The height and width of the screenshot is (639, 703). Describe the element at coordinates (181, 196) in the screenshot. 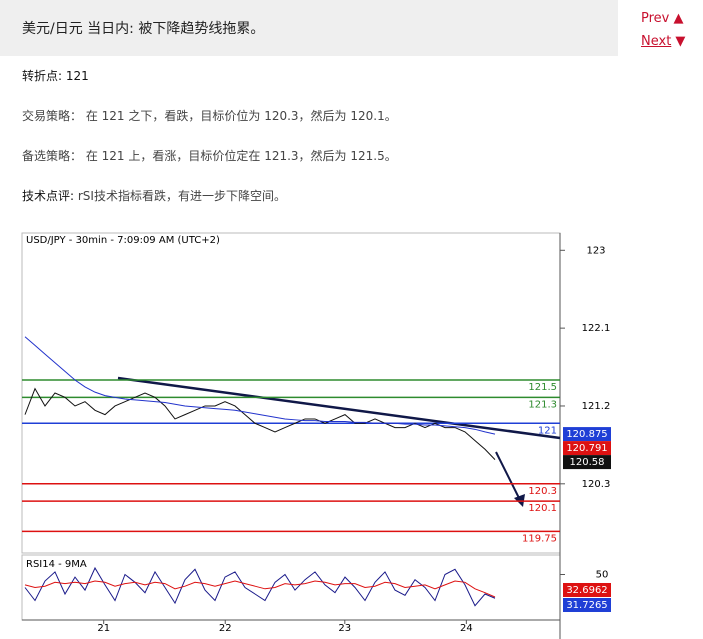

I see `text: rSI技术指标看跌，有进一步下降空间。` at that location.